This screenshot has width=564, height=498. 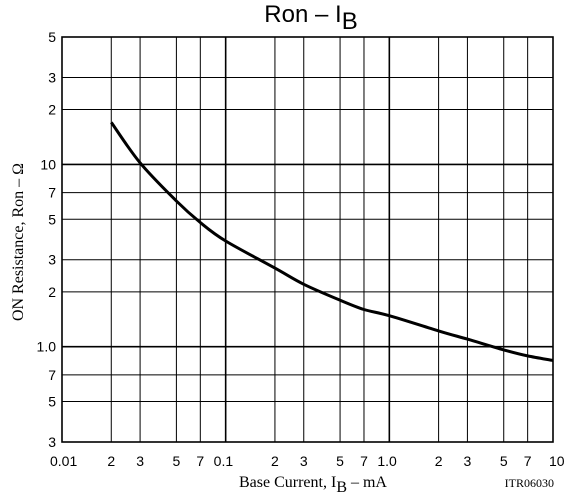 What do you see at coordinates (47, 239) in the screenshot?
I see `y-tick-labels: 3 5 7 1.0 2 3 5 7 10 2 3 5` at bounding box center [47, 239].